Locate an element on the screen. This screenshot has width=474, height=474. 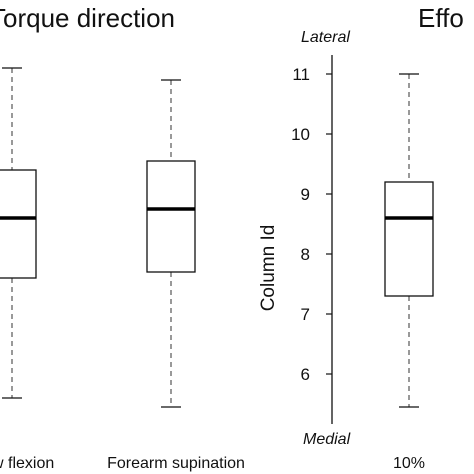
box-10- is located at coordinates (409, 240).